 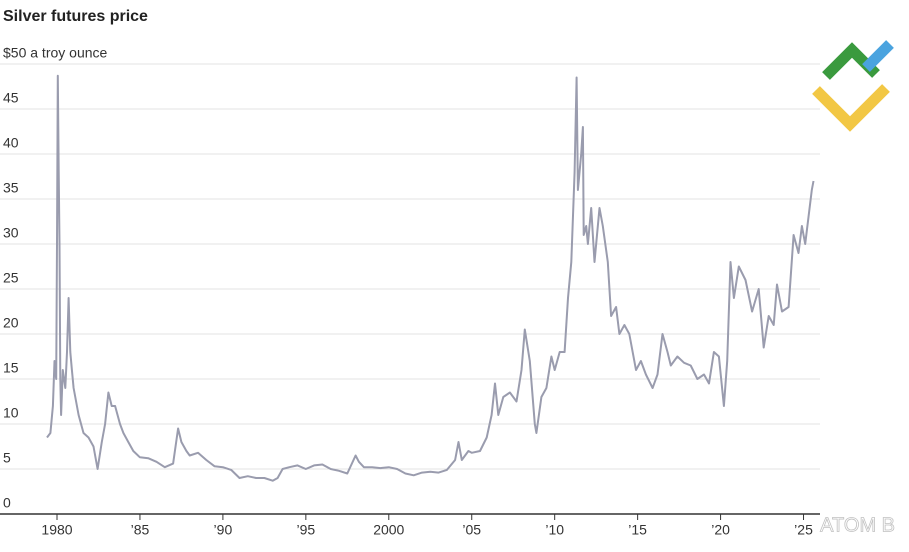 I want to click on x-tick-label: ’20, so click(x=720, y=530).